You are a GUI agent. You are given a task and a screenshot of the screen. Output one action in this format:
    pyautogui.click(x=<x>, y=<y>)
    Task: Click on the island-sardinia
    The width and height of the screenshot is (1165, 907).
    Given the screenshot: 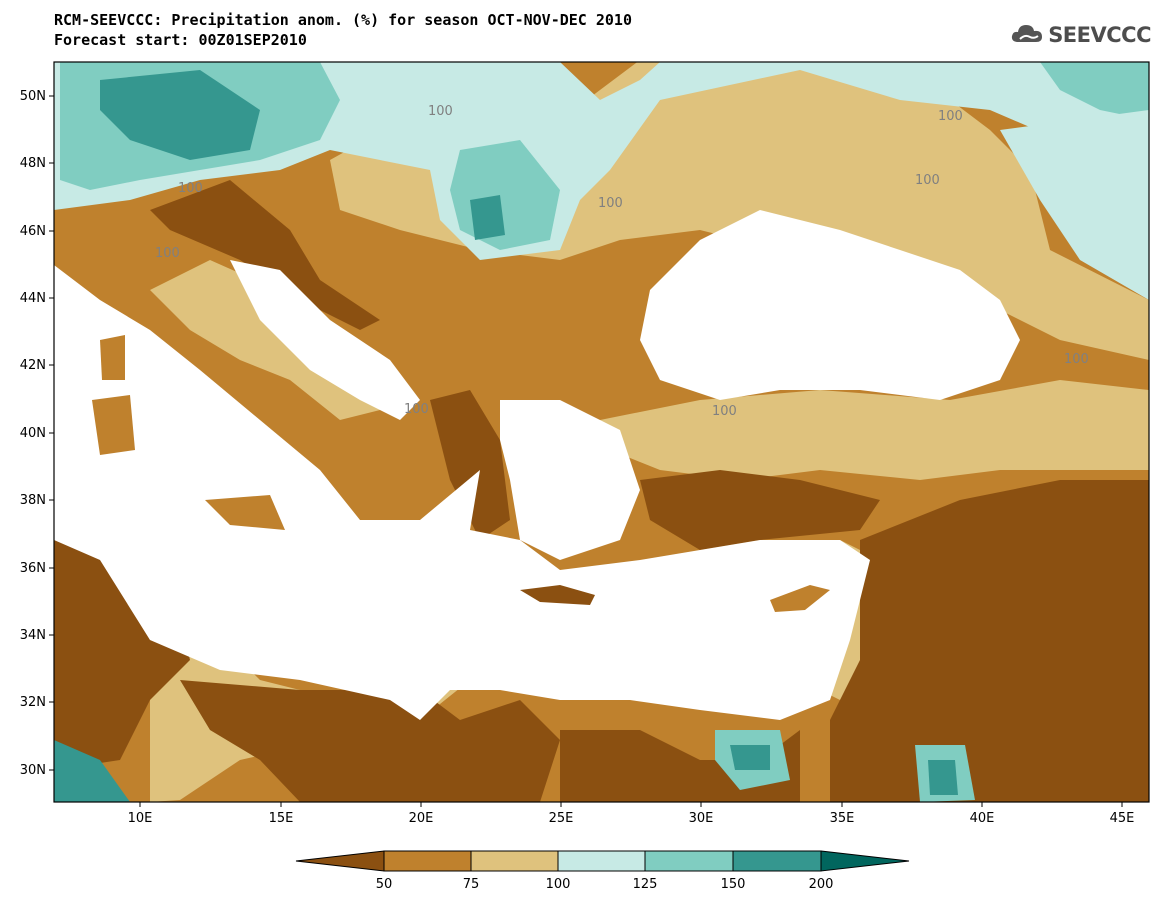 What is the action you would take?
    pyautogui.click(x=113, y=425)
    